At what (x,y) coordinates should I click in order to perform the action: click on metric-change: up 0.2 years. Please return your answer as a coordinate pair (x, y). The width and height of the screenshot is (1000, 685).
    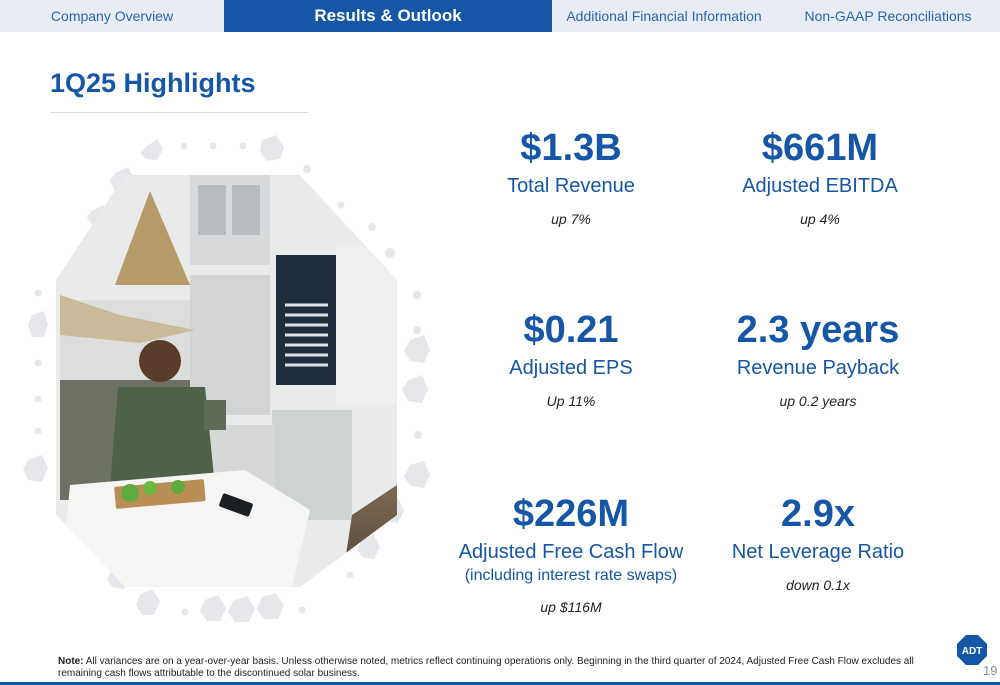
    Looking at the image, I should click on (818, 401).